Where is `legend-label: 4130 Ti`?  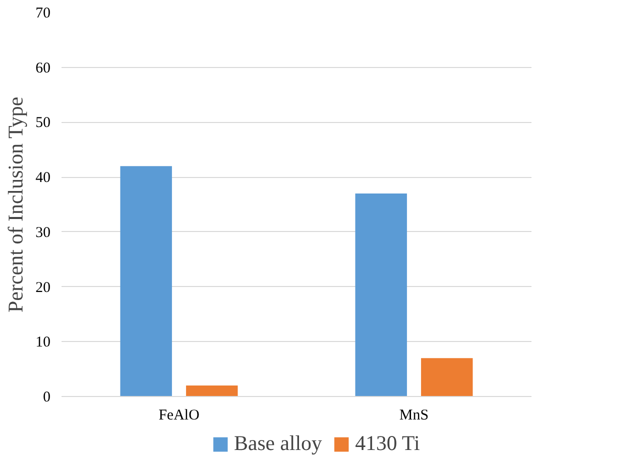
legend-label: 4130 Ti is located at coordinates (387, 443).